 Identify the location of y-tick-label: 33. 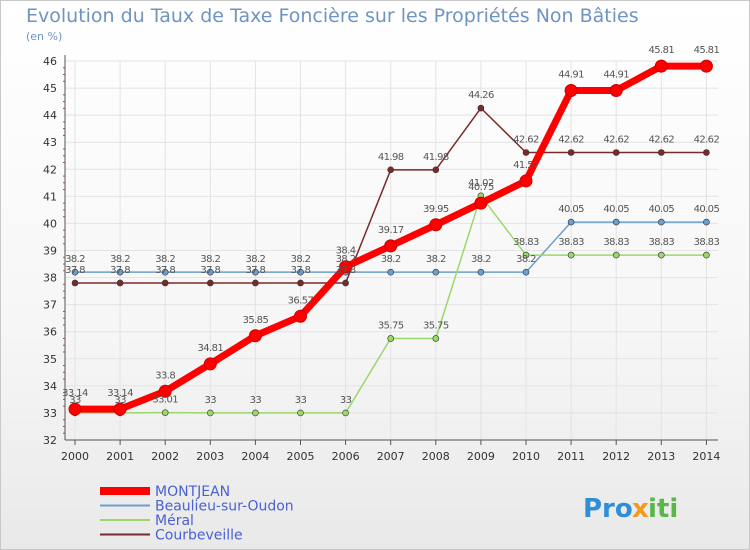
(50, 413).